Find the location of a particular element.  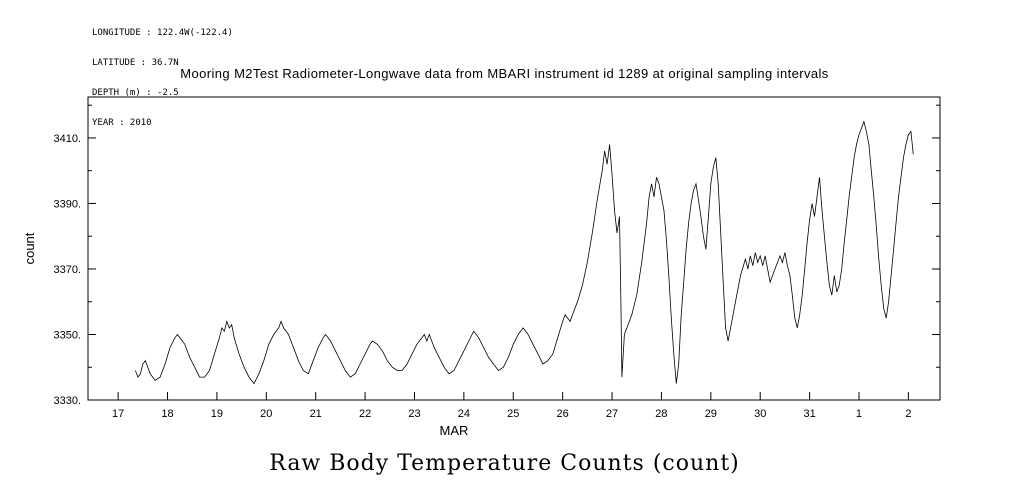

x-axis-tick-label: 27 is located at coordinates (612, 414).